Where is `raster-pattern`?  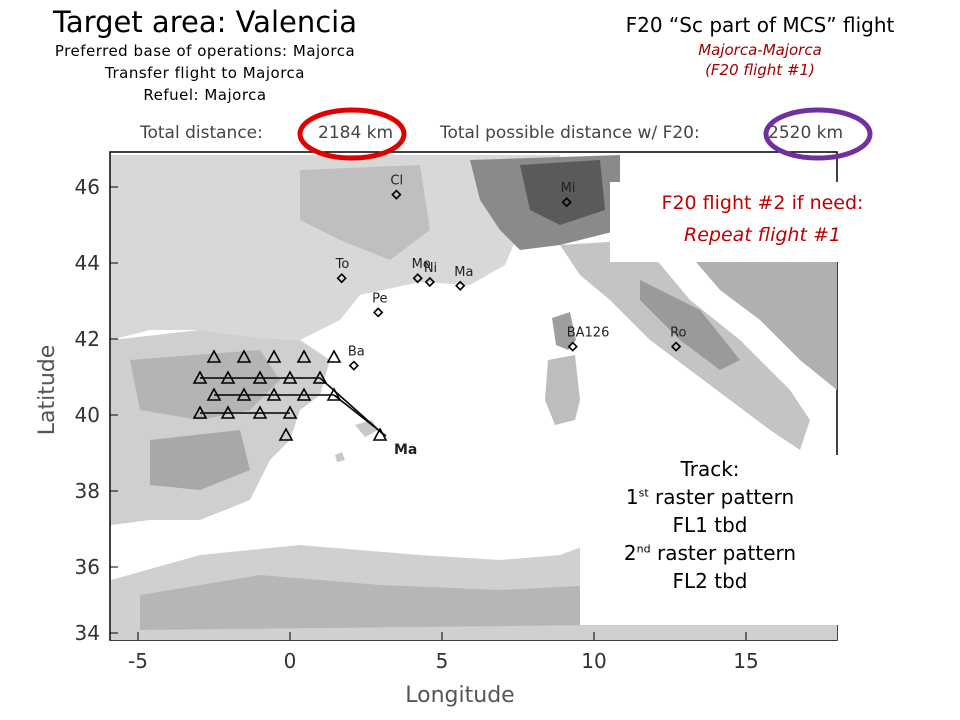
raster-pattern is located at coordinates (290, 395).